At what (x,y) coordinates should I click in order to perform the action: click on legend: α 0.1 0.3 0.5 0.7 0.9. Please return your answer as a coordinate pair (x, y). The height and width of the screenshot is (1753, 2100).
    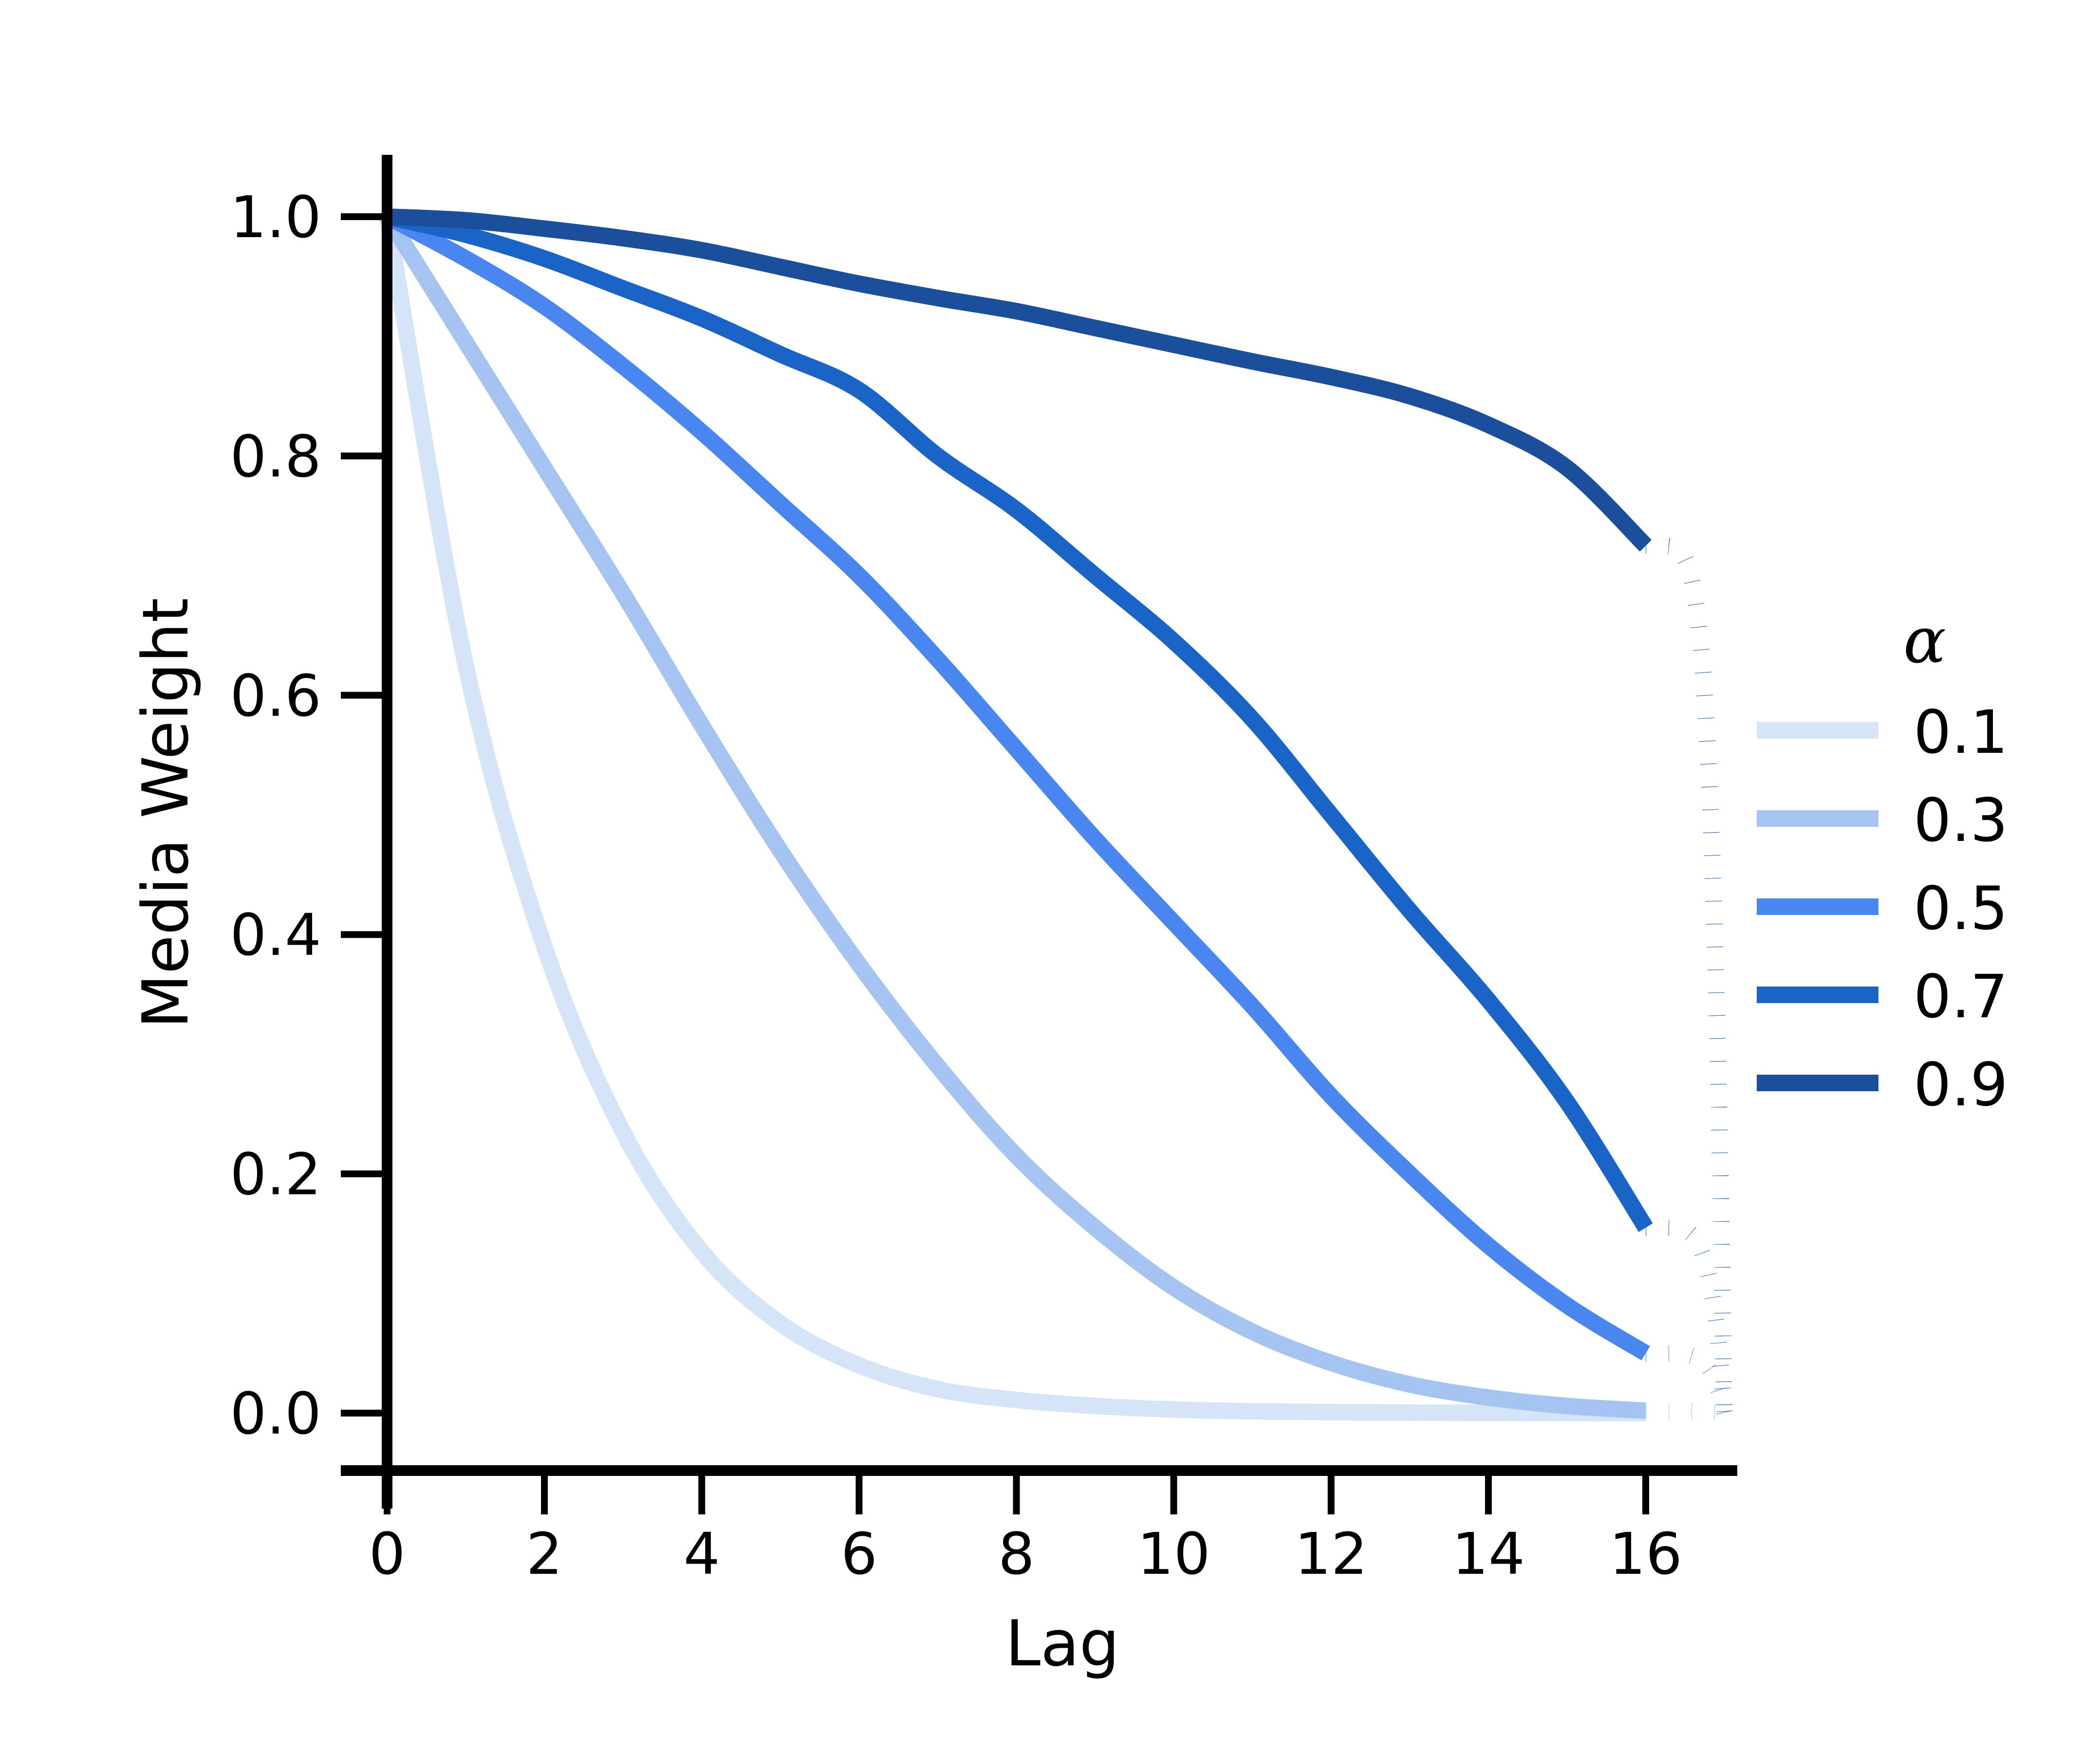
    Looking at the image, I should click on (1883, 861).